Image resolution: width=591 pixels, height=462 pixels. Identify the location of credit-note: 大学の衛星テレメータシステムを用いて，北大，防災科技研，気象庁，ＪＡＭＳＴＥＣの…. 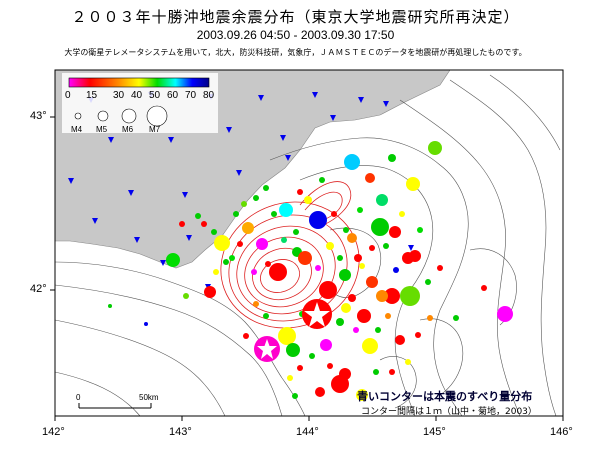
(295, 52).